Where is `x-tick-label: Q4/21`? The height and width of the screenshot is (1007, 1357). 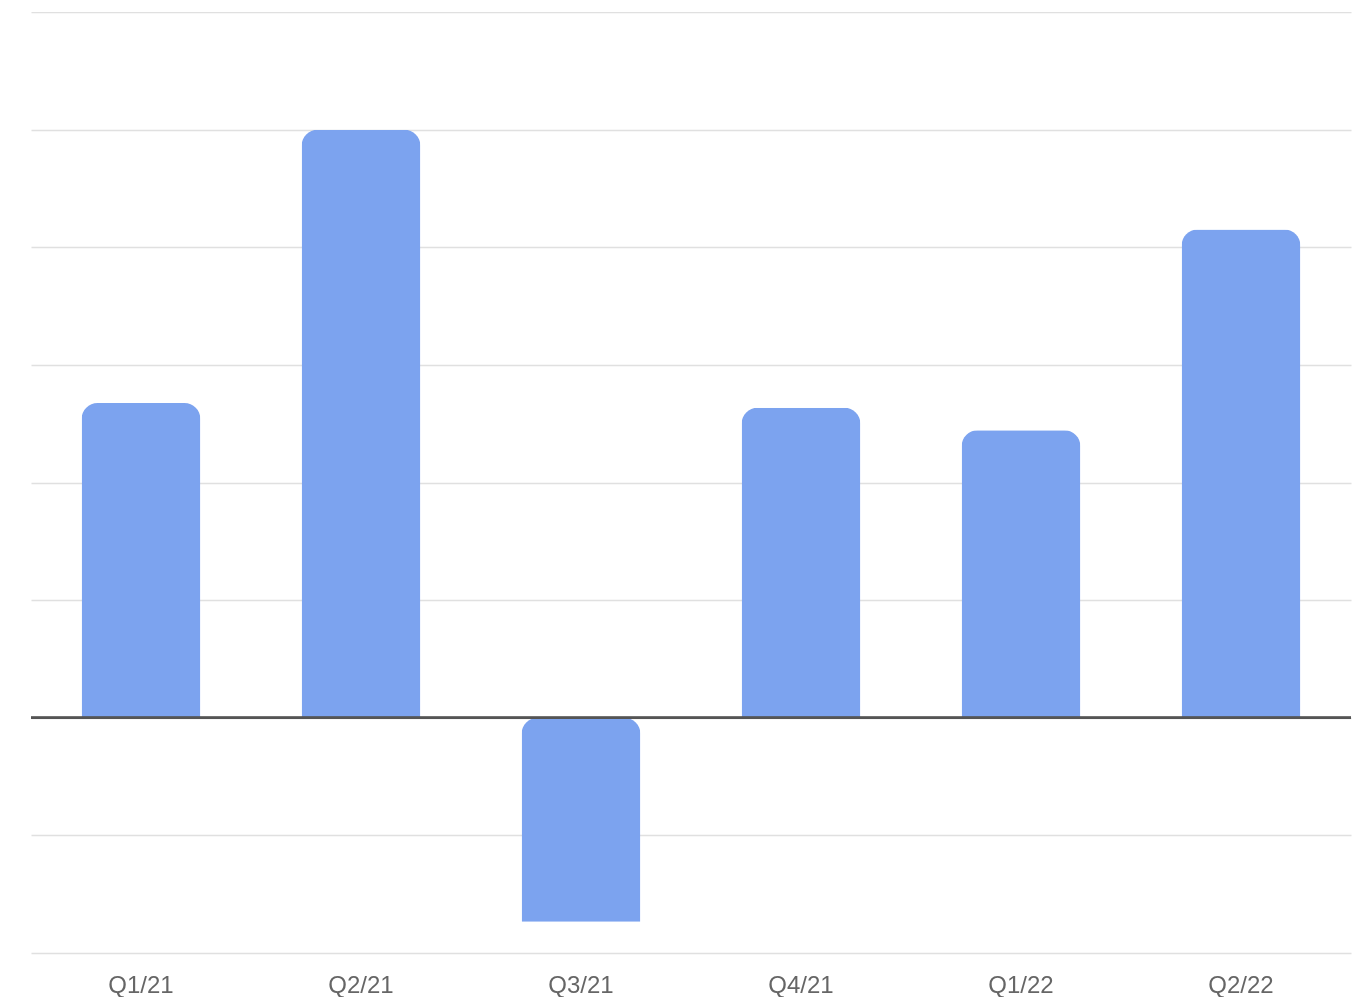
x-tick-label: Q4/21 is located at coordinates (801, 984).